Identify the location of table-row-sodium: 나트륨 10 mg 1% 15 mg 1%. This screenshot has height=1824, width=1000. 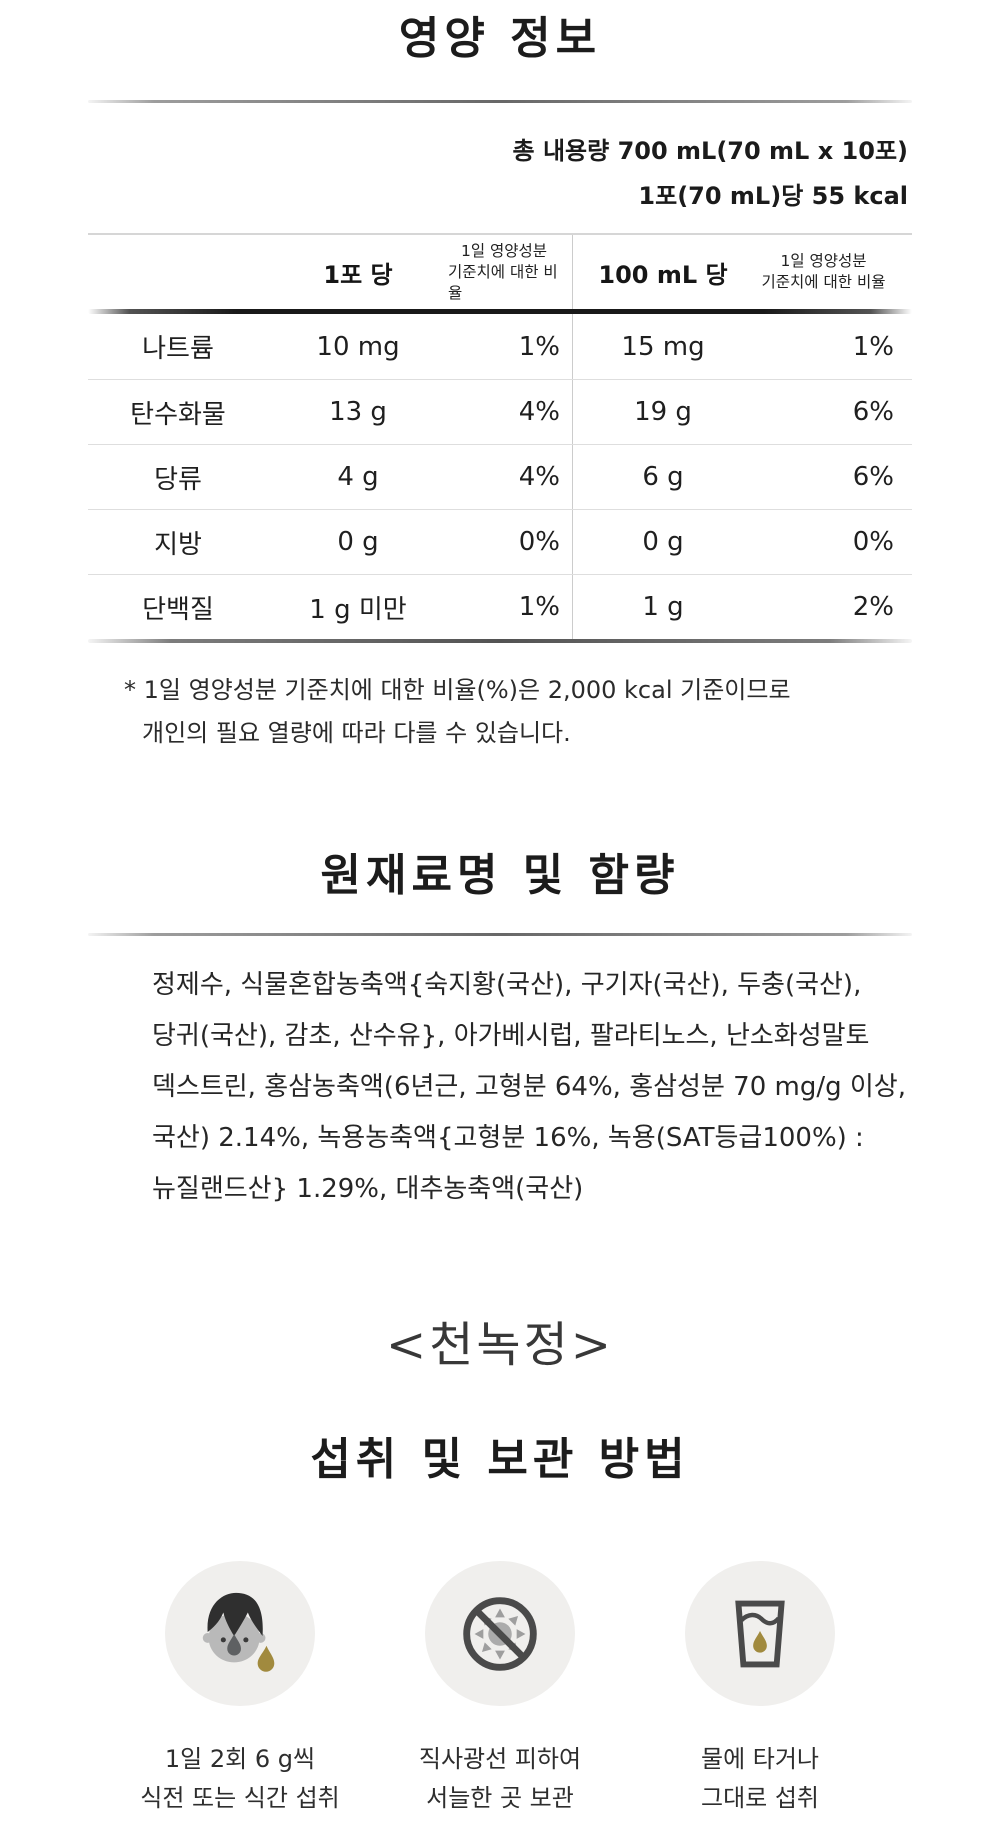
(500, 346).